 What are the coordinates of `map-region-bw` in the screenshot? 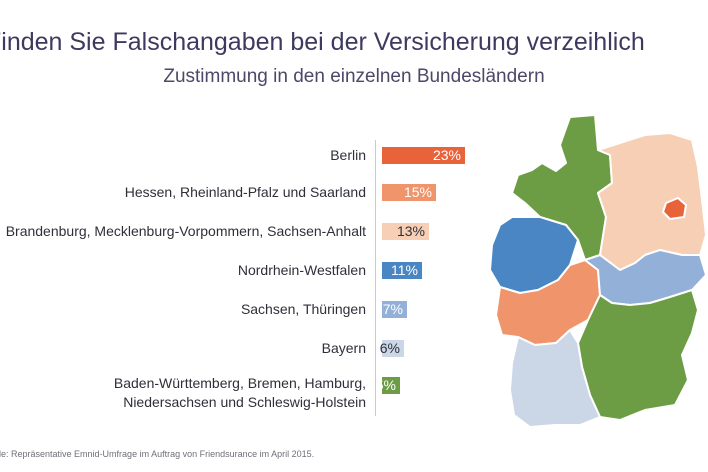 It's located at (555, 378).